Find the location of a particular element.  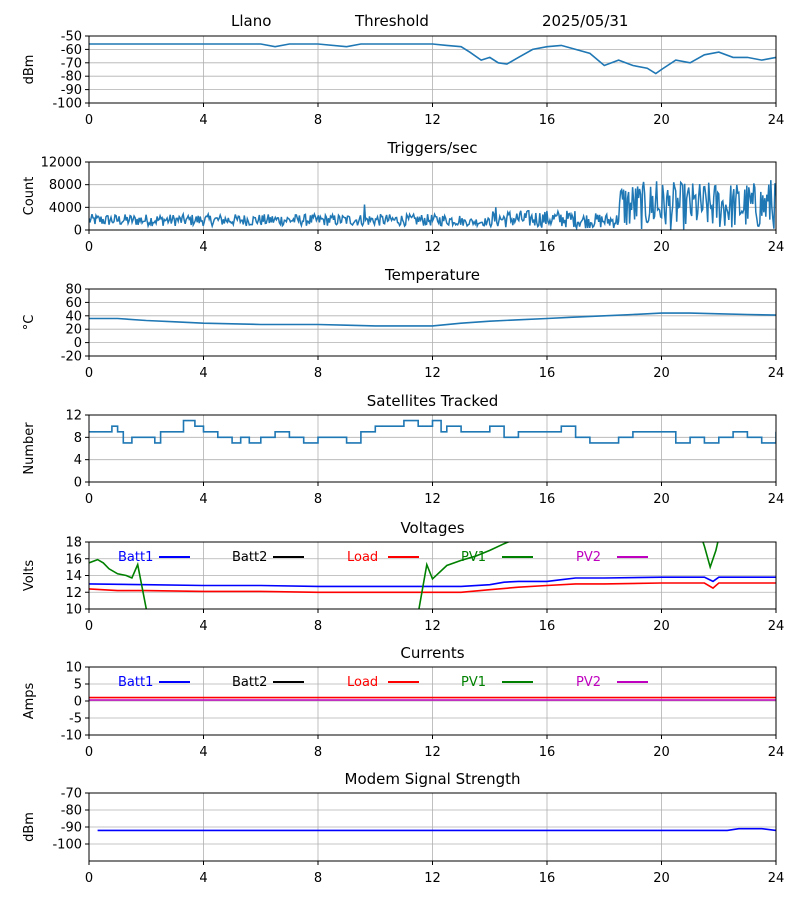

y-tick-label: 4 is located at coordinates (78, 460).